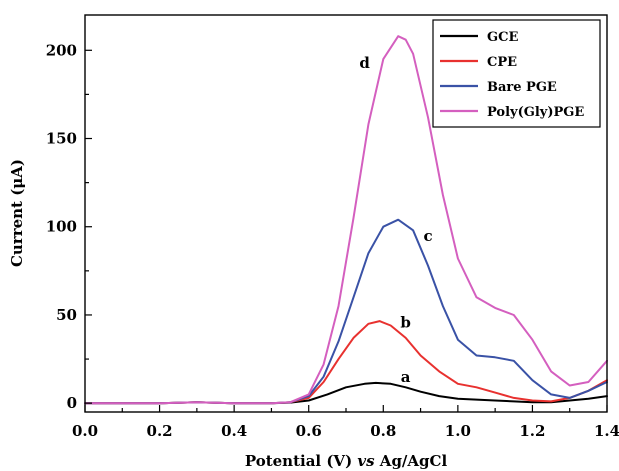 The height and width of the screenshot is (471, 619). I want to click on x-tick-label: 0.4, so click(234, 431).